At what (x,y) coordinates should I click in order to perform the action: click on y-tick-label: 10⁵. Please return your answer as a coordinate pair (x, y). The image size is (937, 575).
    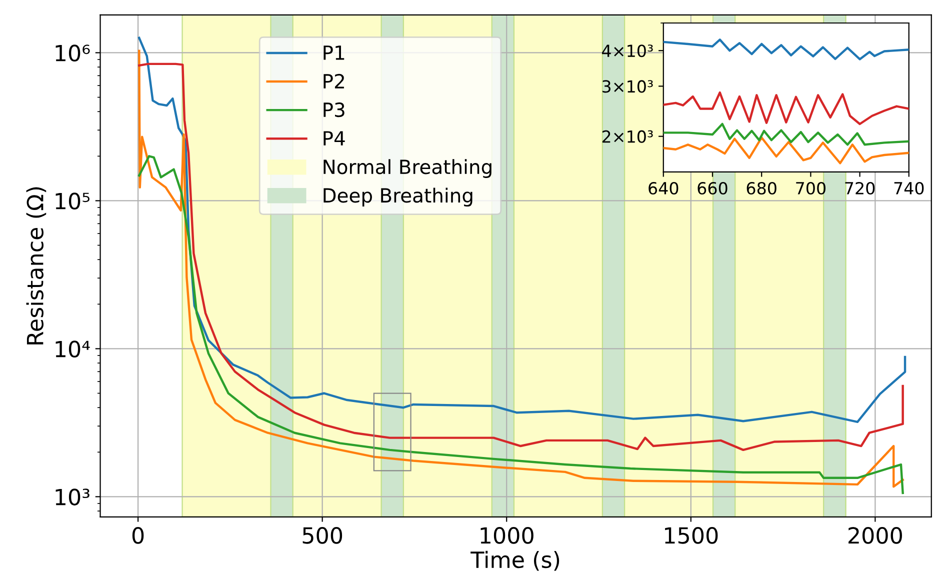
    Looking at the image, I should click on (73, 201).